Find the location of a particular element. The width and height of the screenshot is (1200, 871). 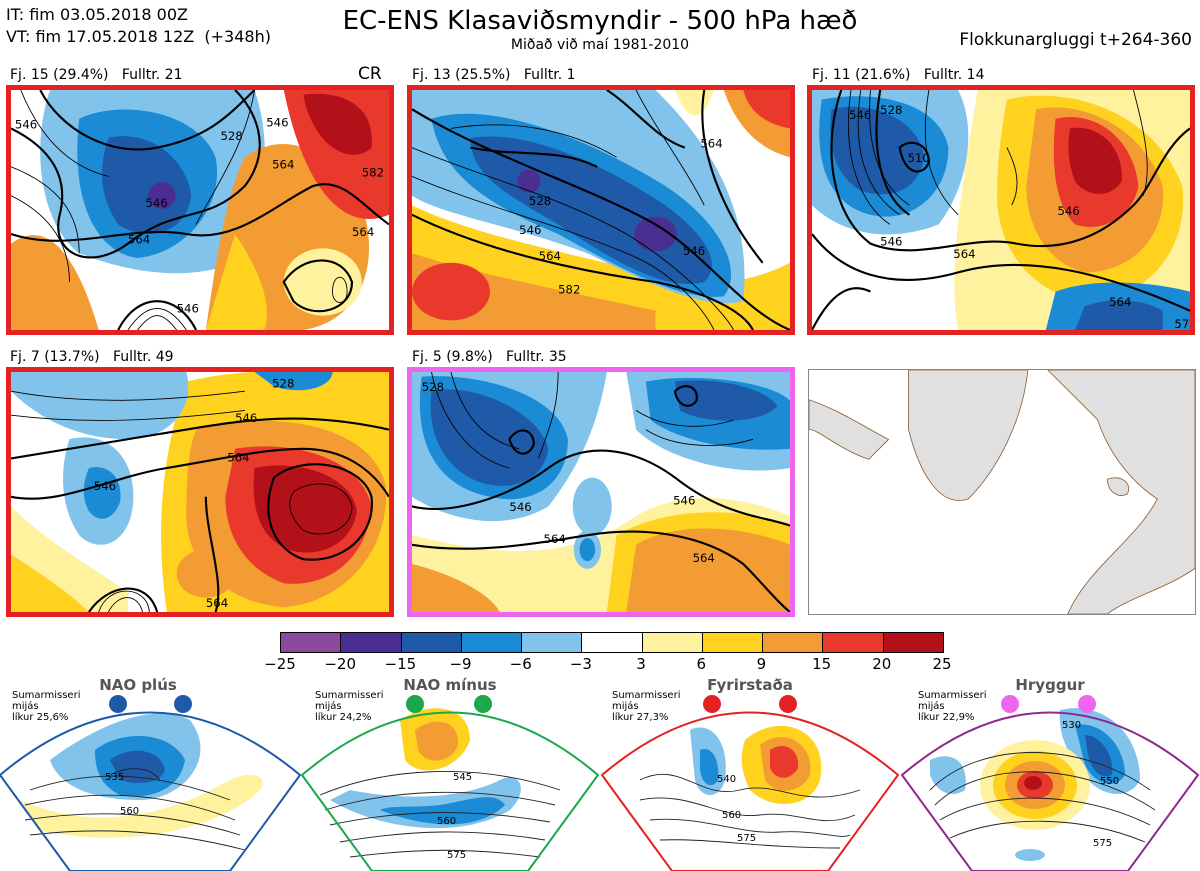

regime-contour-label: 550 is located at coordinates (1109, 781).